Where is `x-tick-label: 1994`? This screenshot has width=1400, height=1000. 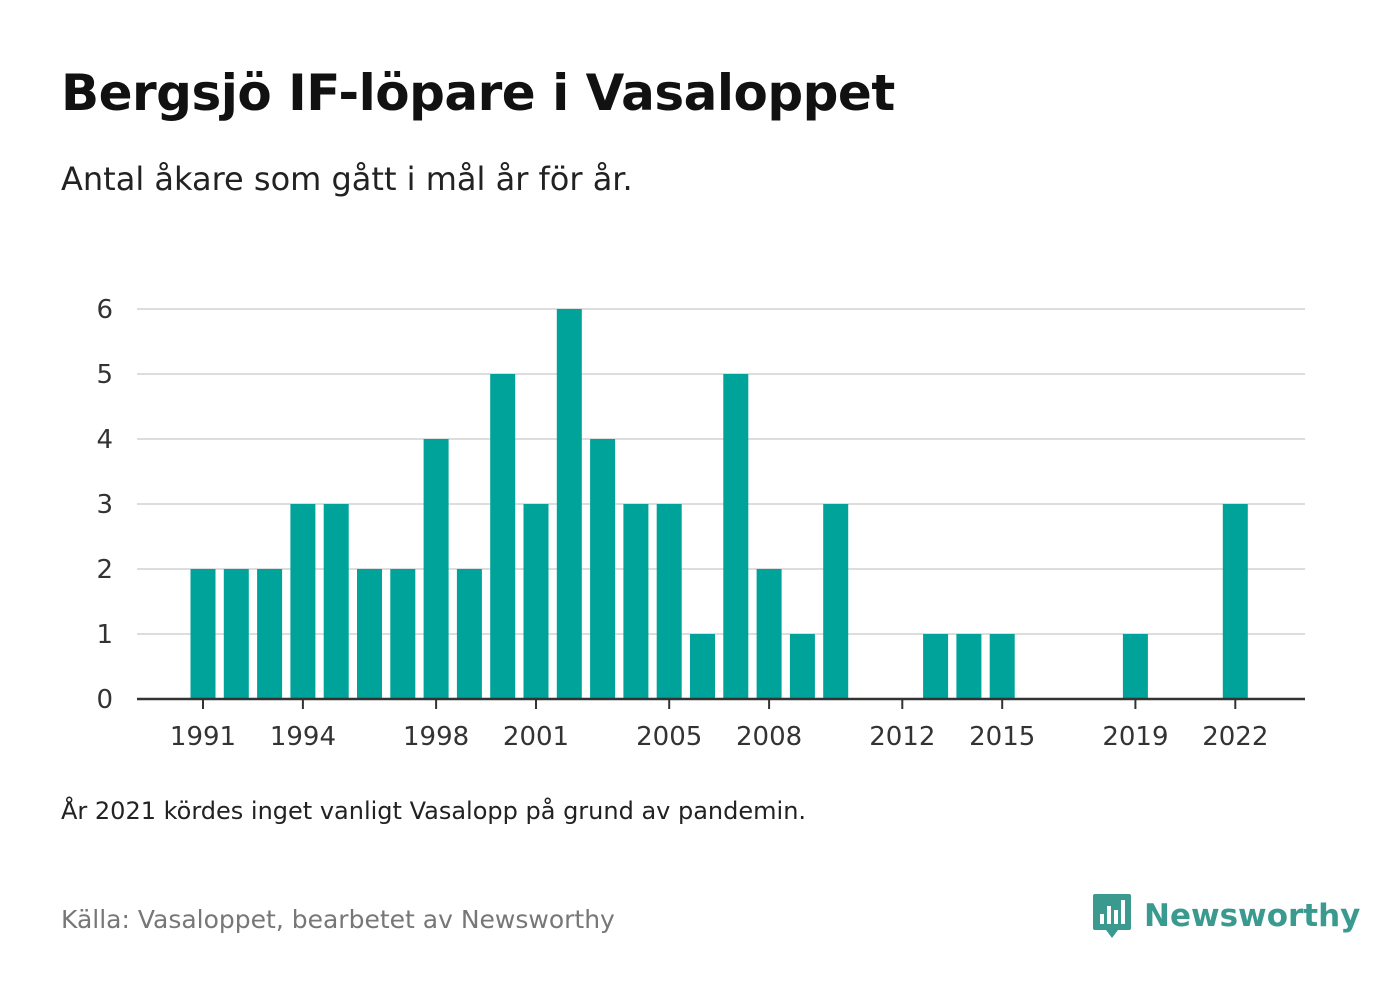
x-tick-label: 1994 is located at coordinates (303, 737).